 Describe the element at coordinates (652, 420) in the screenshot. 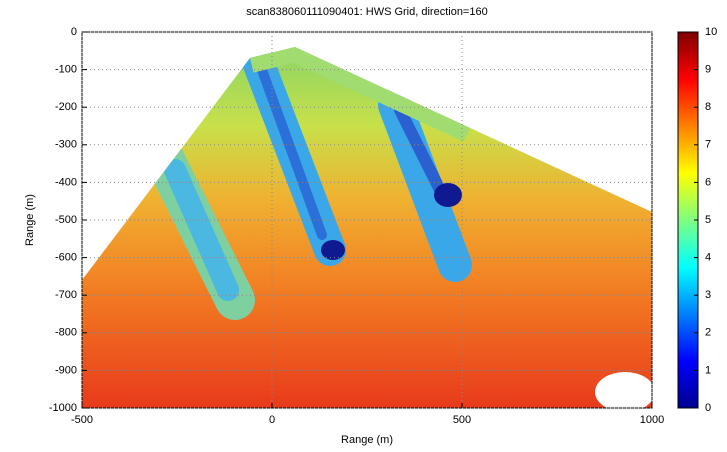

I see `x-tick-label: 1000` at that location.